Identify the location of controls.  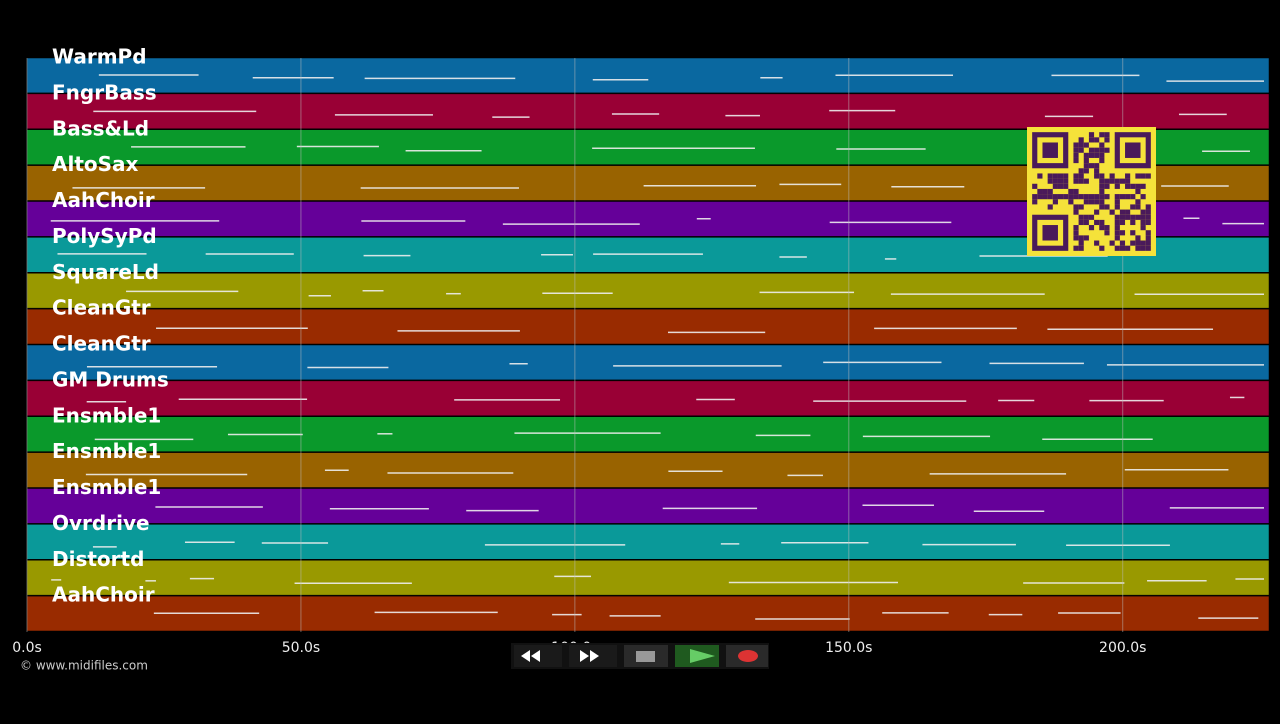
(640, 656).